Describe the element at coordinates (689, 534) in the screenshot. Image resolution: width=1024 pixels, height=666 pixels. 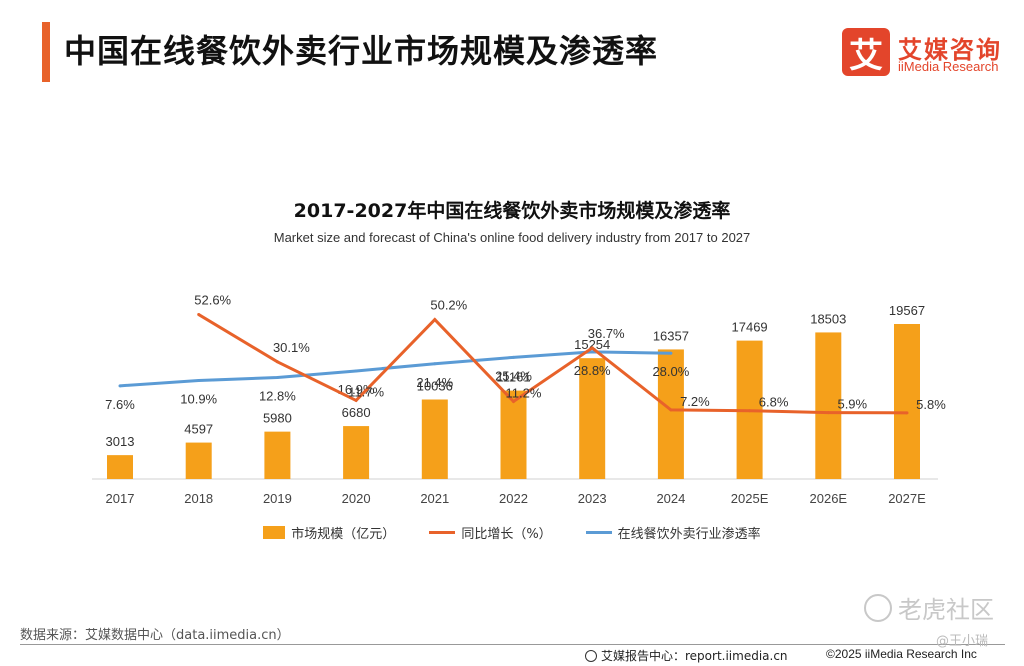
I see `legend-label: 在线餐饮外卖行业渗透率` at that location.